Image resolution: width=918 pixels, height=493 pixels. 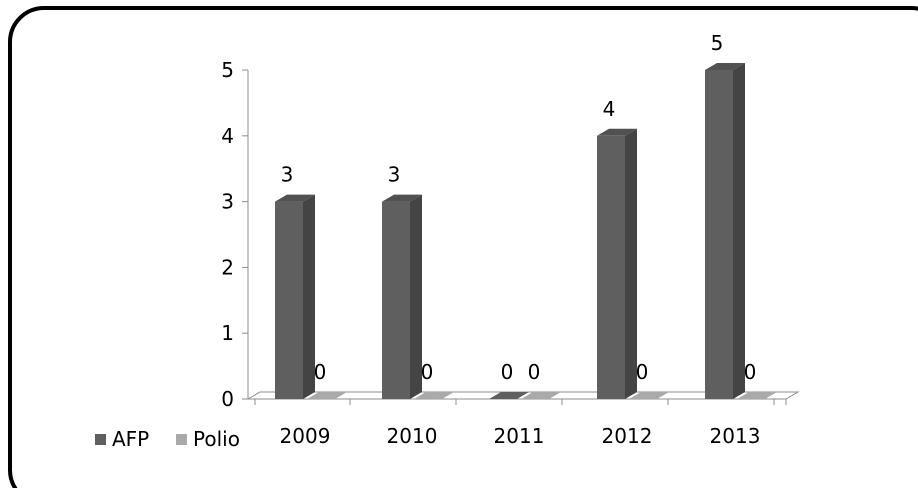 I want to click on data-label-polio-2013: 0, so click(x=750, y=372).